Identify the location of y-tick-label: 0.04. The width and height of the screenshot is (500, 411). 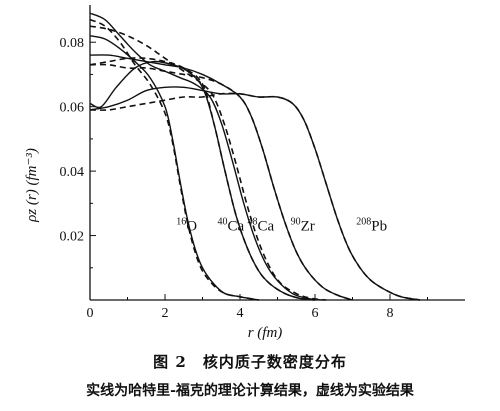
(72, 172).